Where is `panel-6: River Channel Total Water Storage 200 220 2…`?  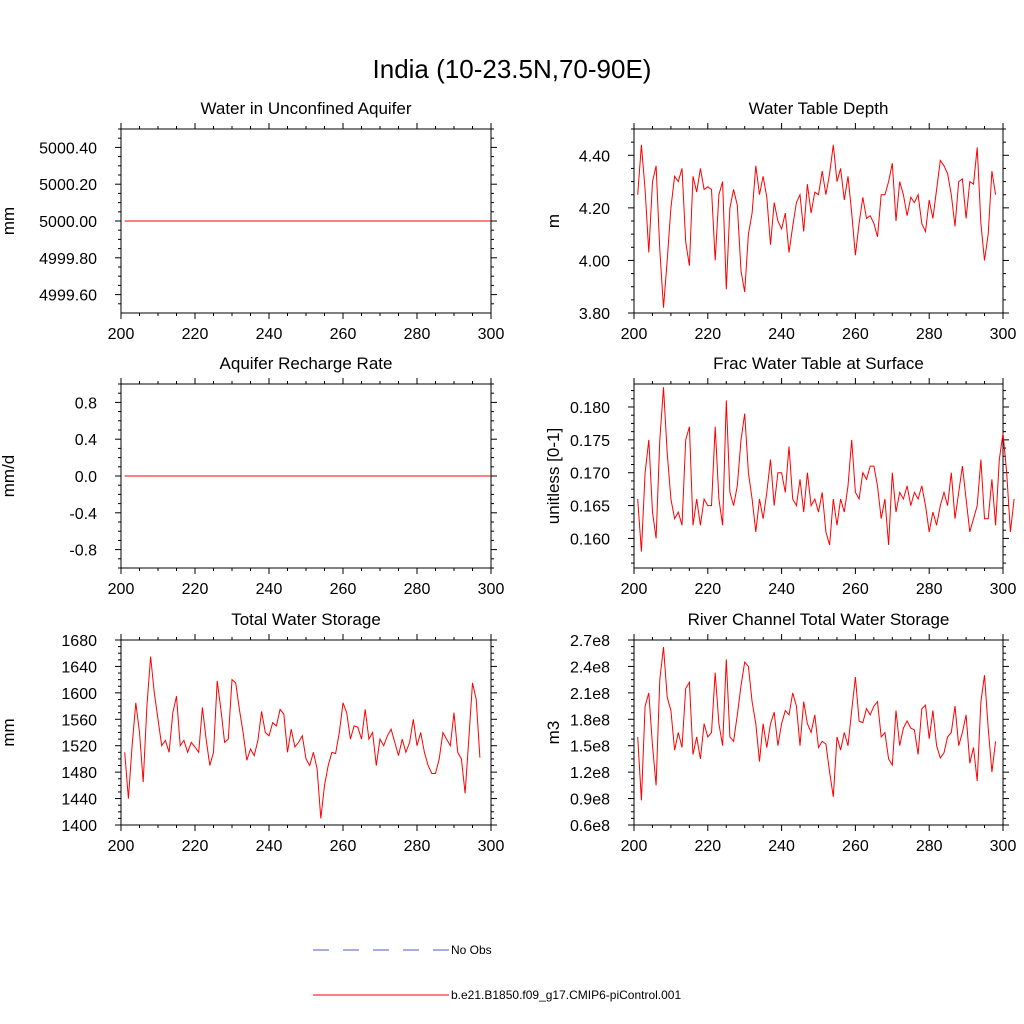
panel-6: River Channel Total Water Storage 200 220 2… is located at coordinates (780, 732).